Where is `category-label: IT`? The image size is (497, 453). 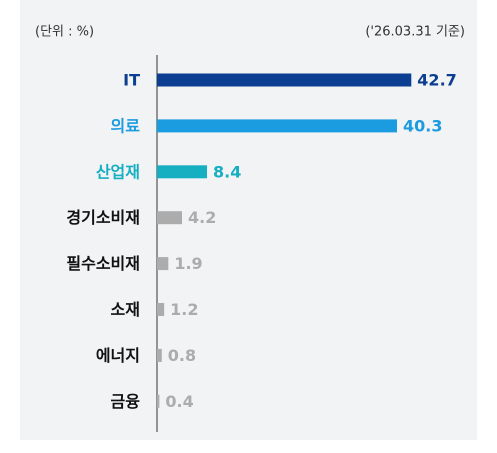 category-label: IT is located at coordinates (131, 80).